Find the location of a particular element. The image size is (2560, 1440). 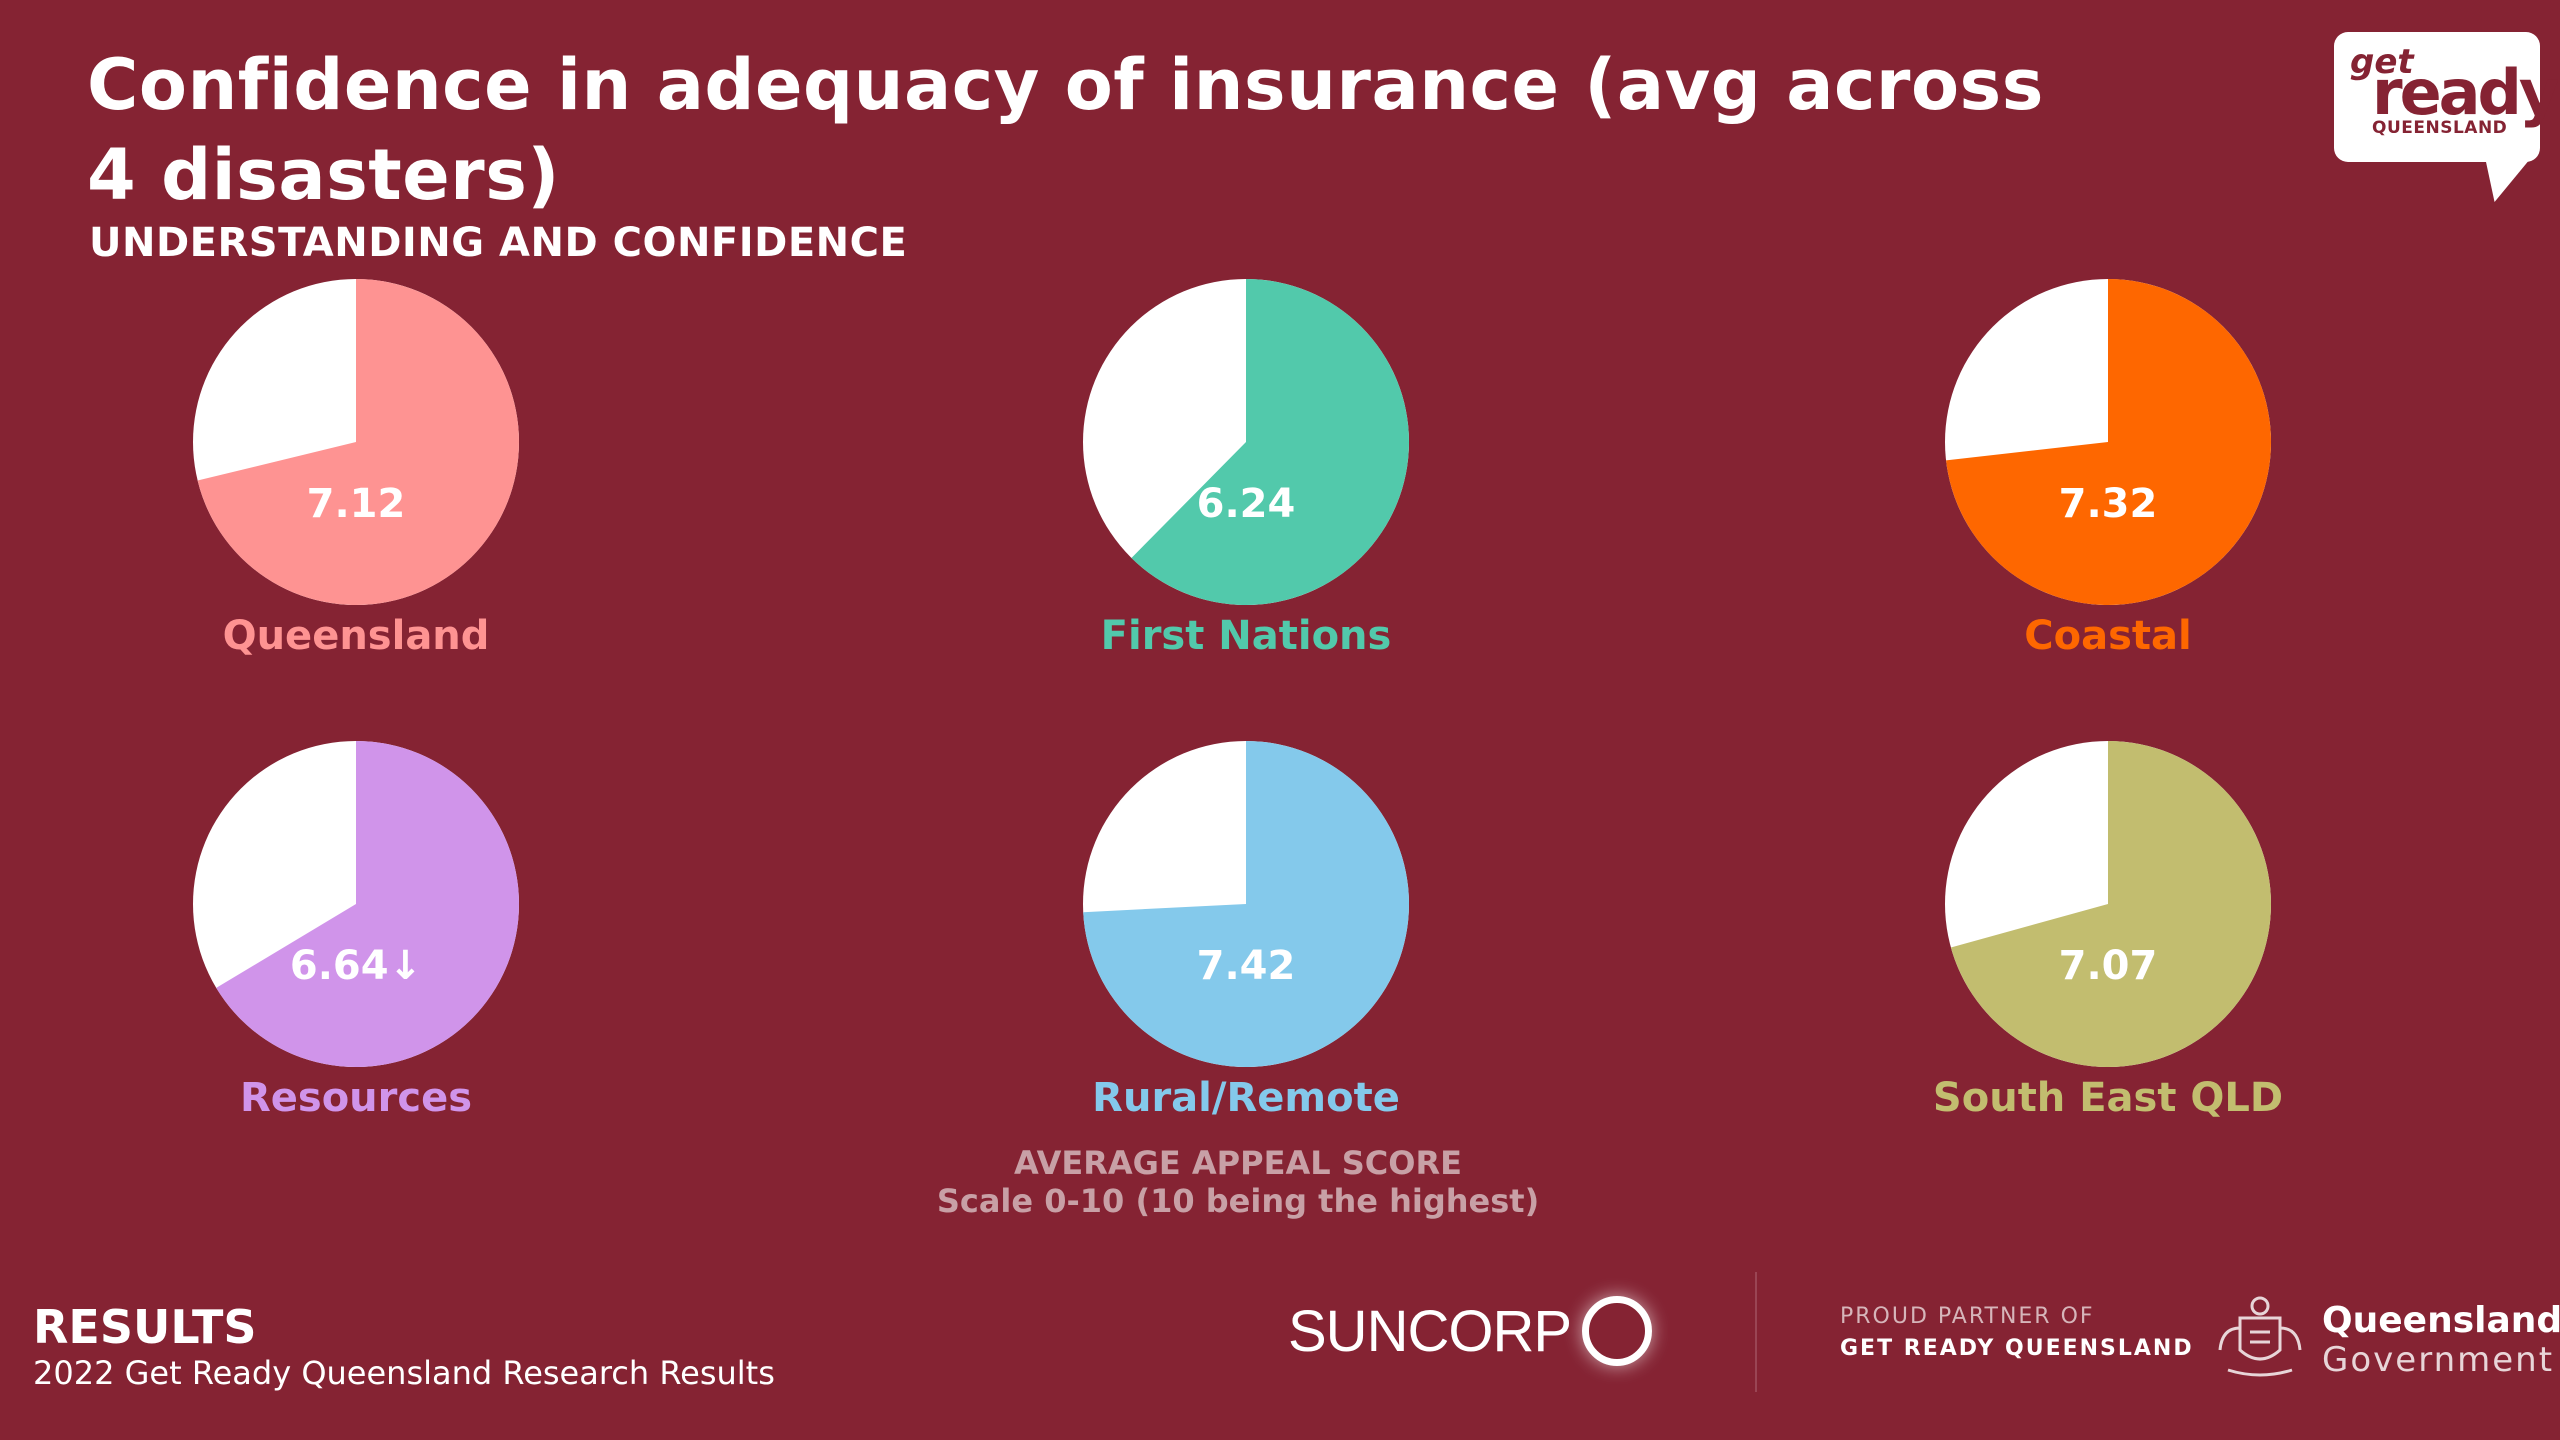

pie-first-nations: 6.24 First Nations is located at coordinates (1246, 469).